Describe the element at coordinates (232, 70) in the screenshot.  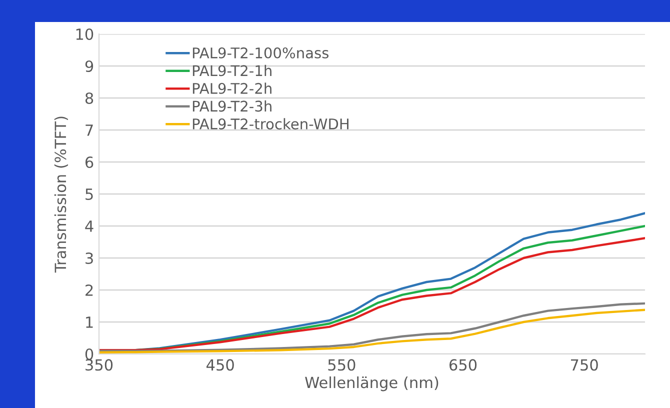
I see `legend-label: PAL9-T2-1h` at that location.